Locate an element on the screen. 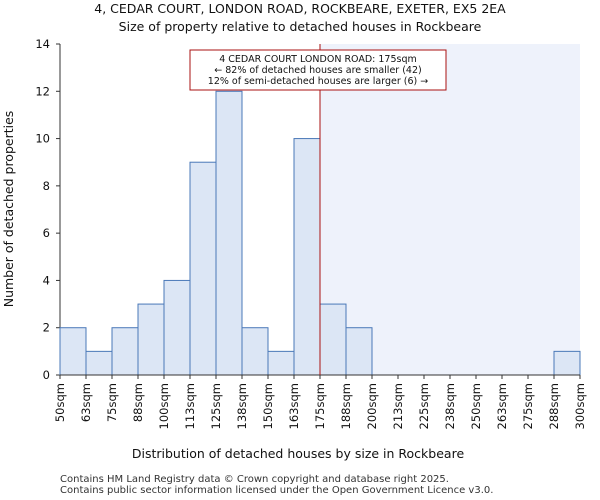 The image size is (600, 500). y-axis-label: Number of detached properties is located at coordinates (8, 209).